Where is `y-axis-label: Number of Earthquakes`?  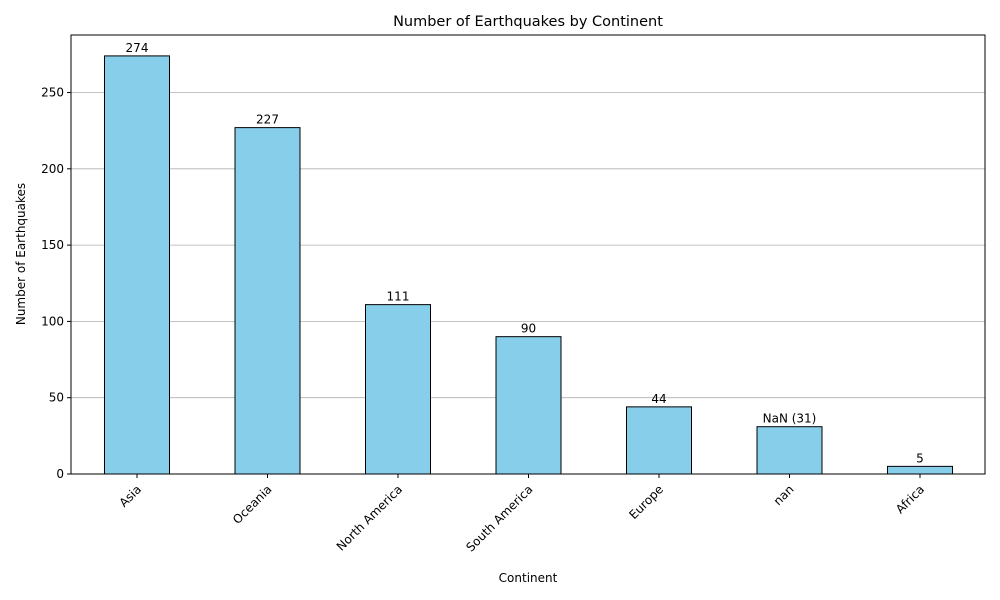 y-axis-label: Number of Earthquakes is located at coordinates (21, 254).